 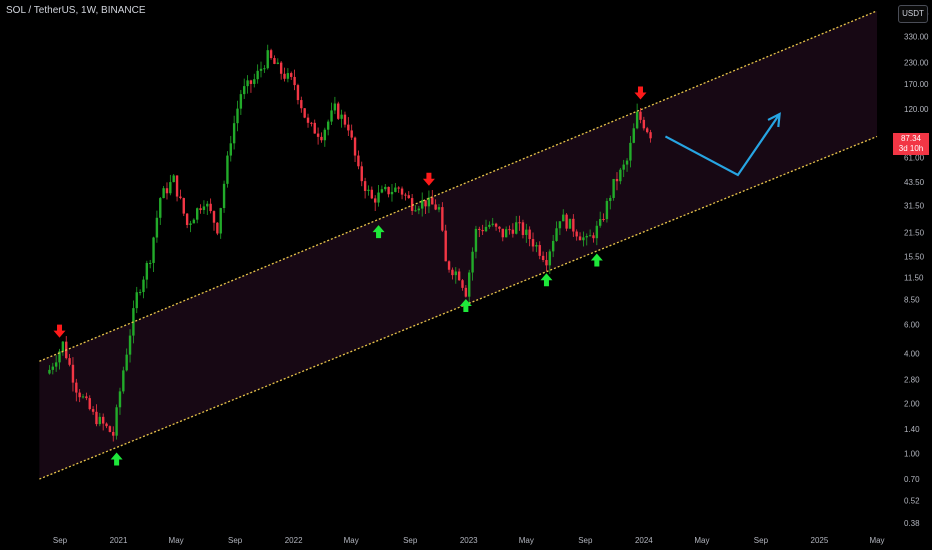 What do you see at coordinates (644, 540) in the screenshot?
I see `x-tick-label: 2024` at bounding box center [644, 540].